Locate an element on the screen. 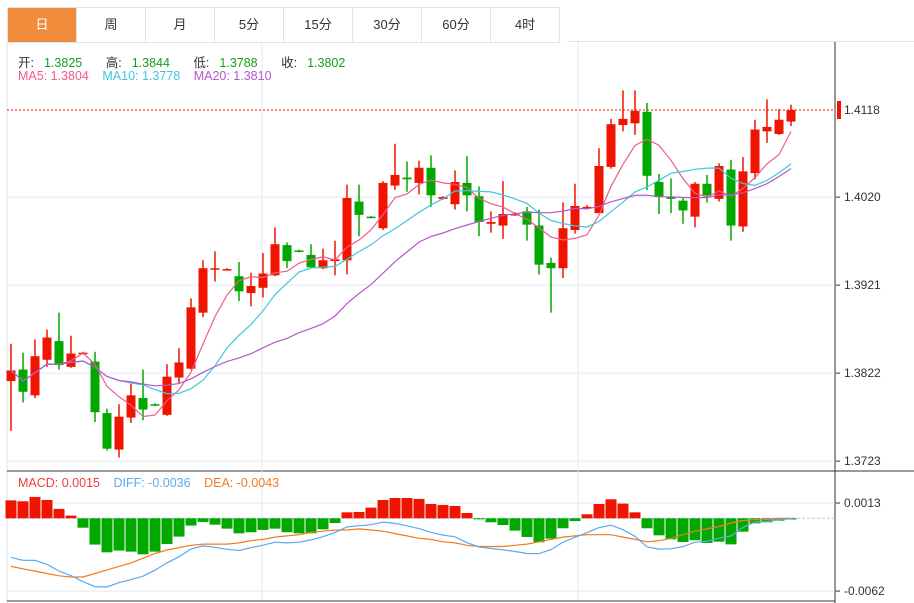  tab-2: 月 is located at coordinates (180, 25).